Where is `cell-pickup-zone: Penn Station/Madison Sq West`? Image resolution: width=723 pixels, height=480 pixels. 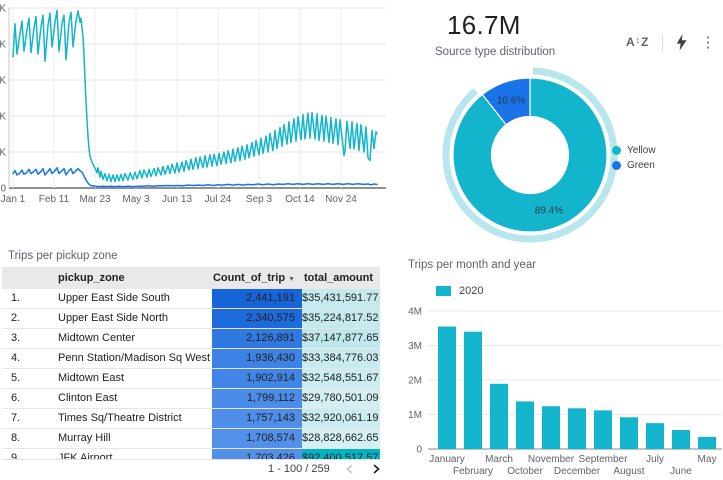
cell-pickup-zone: Penn Station/Madison Sq West is located at coordinates (134, 358).